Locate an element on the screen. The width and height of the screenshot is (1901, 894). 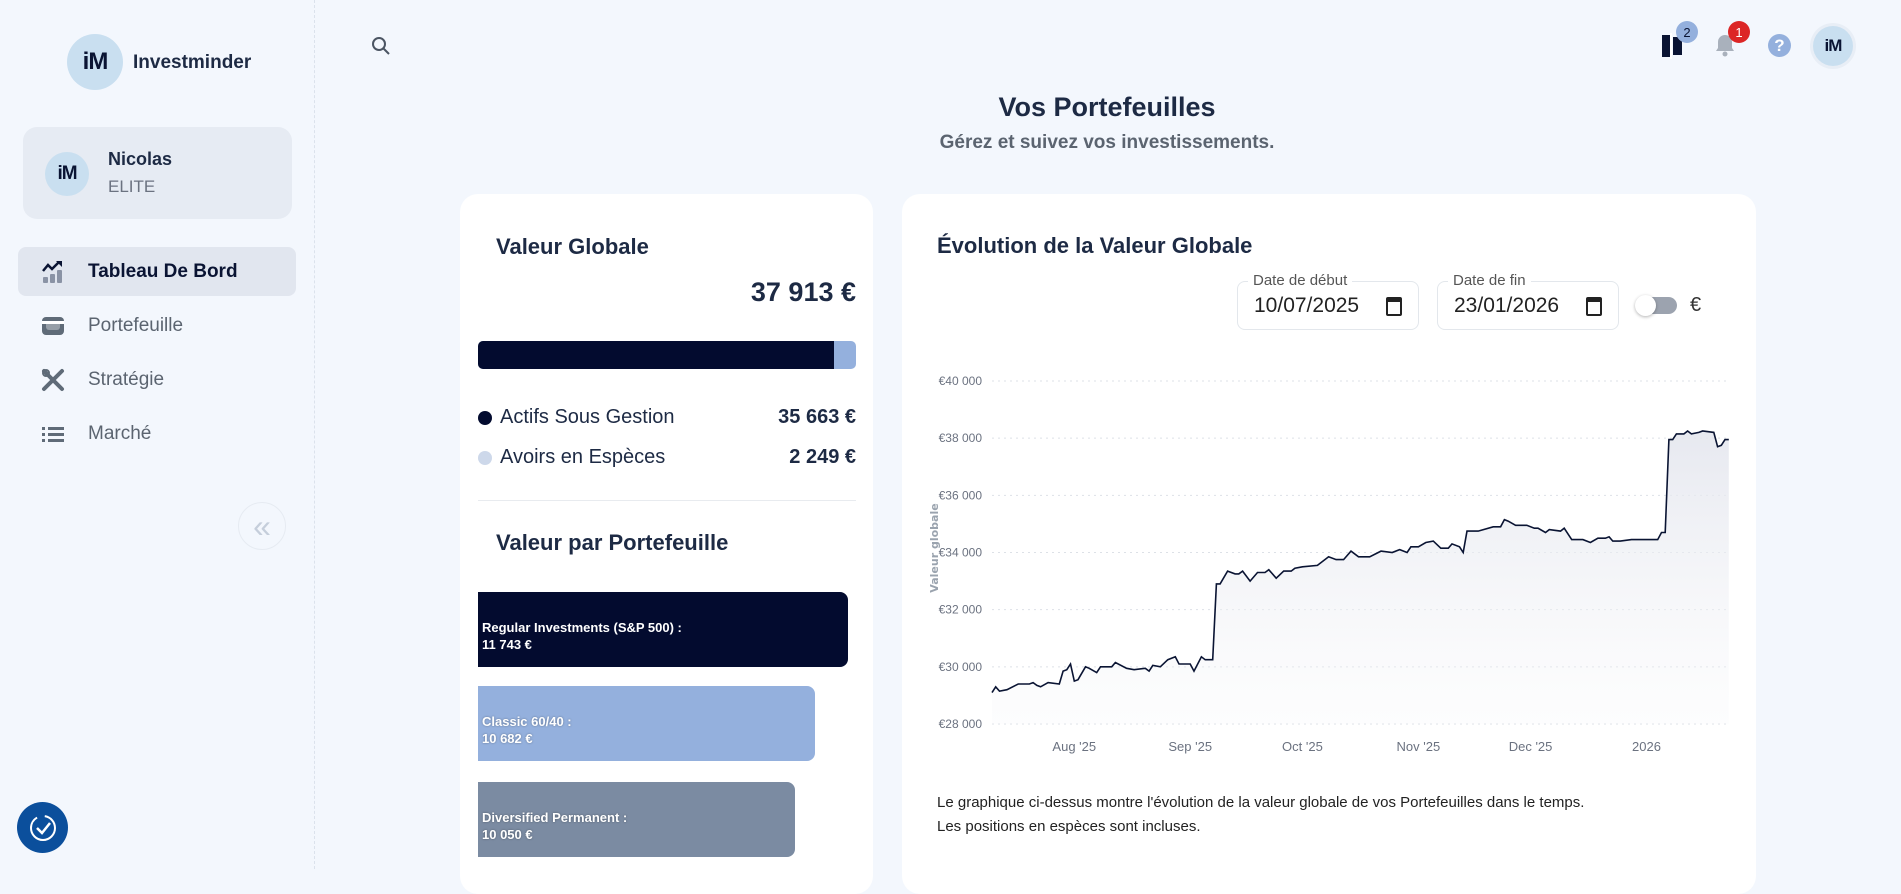
currency-toggle is located at coordinates (1656, 305).